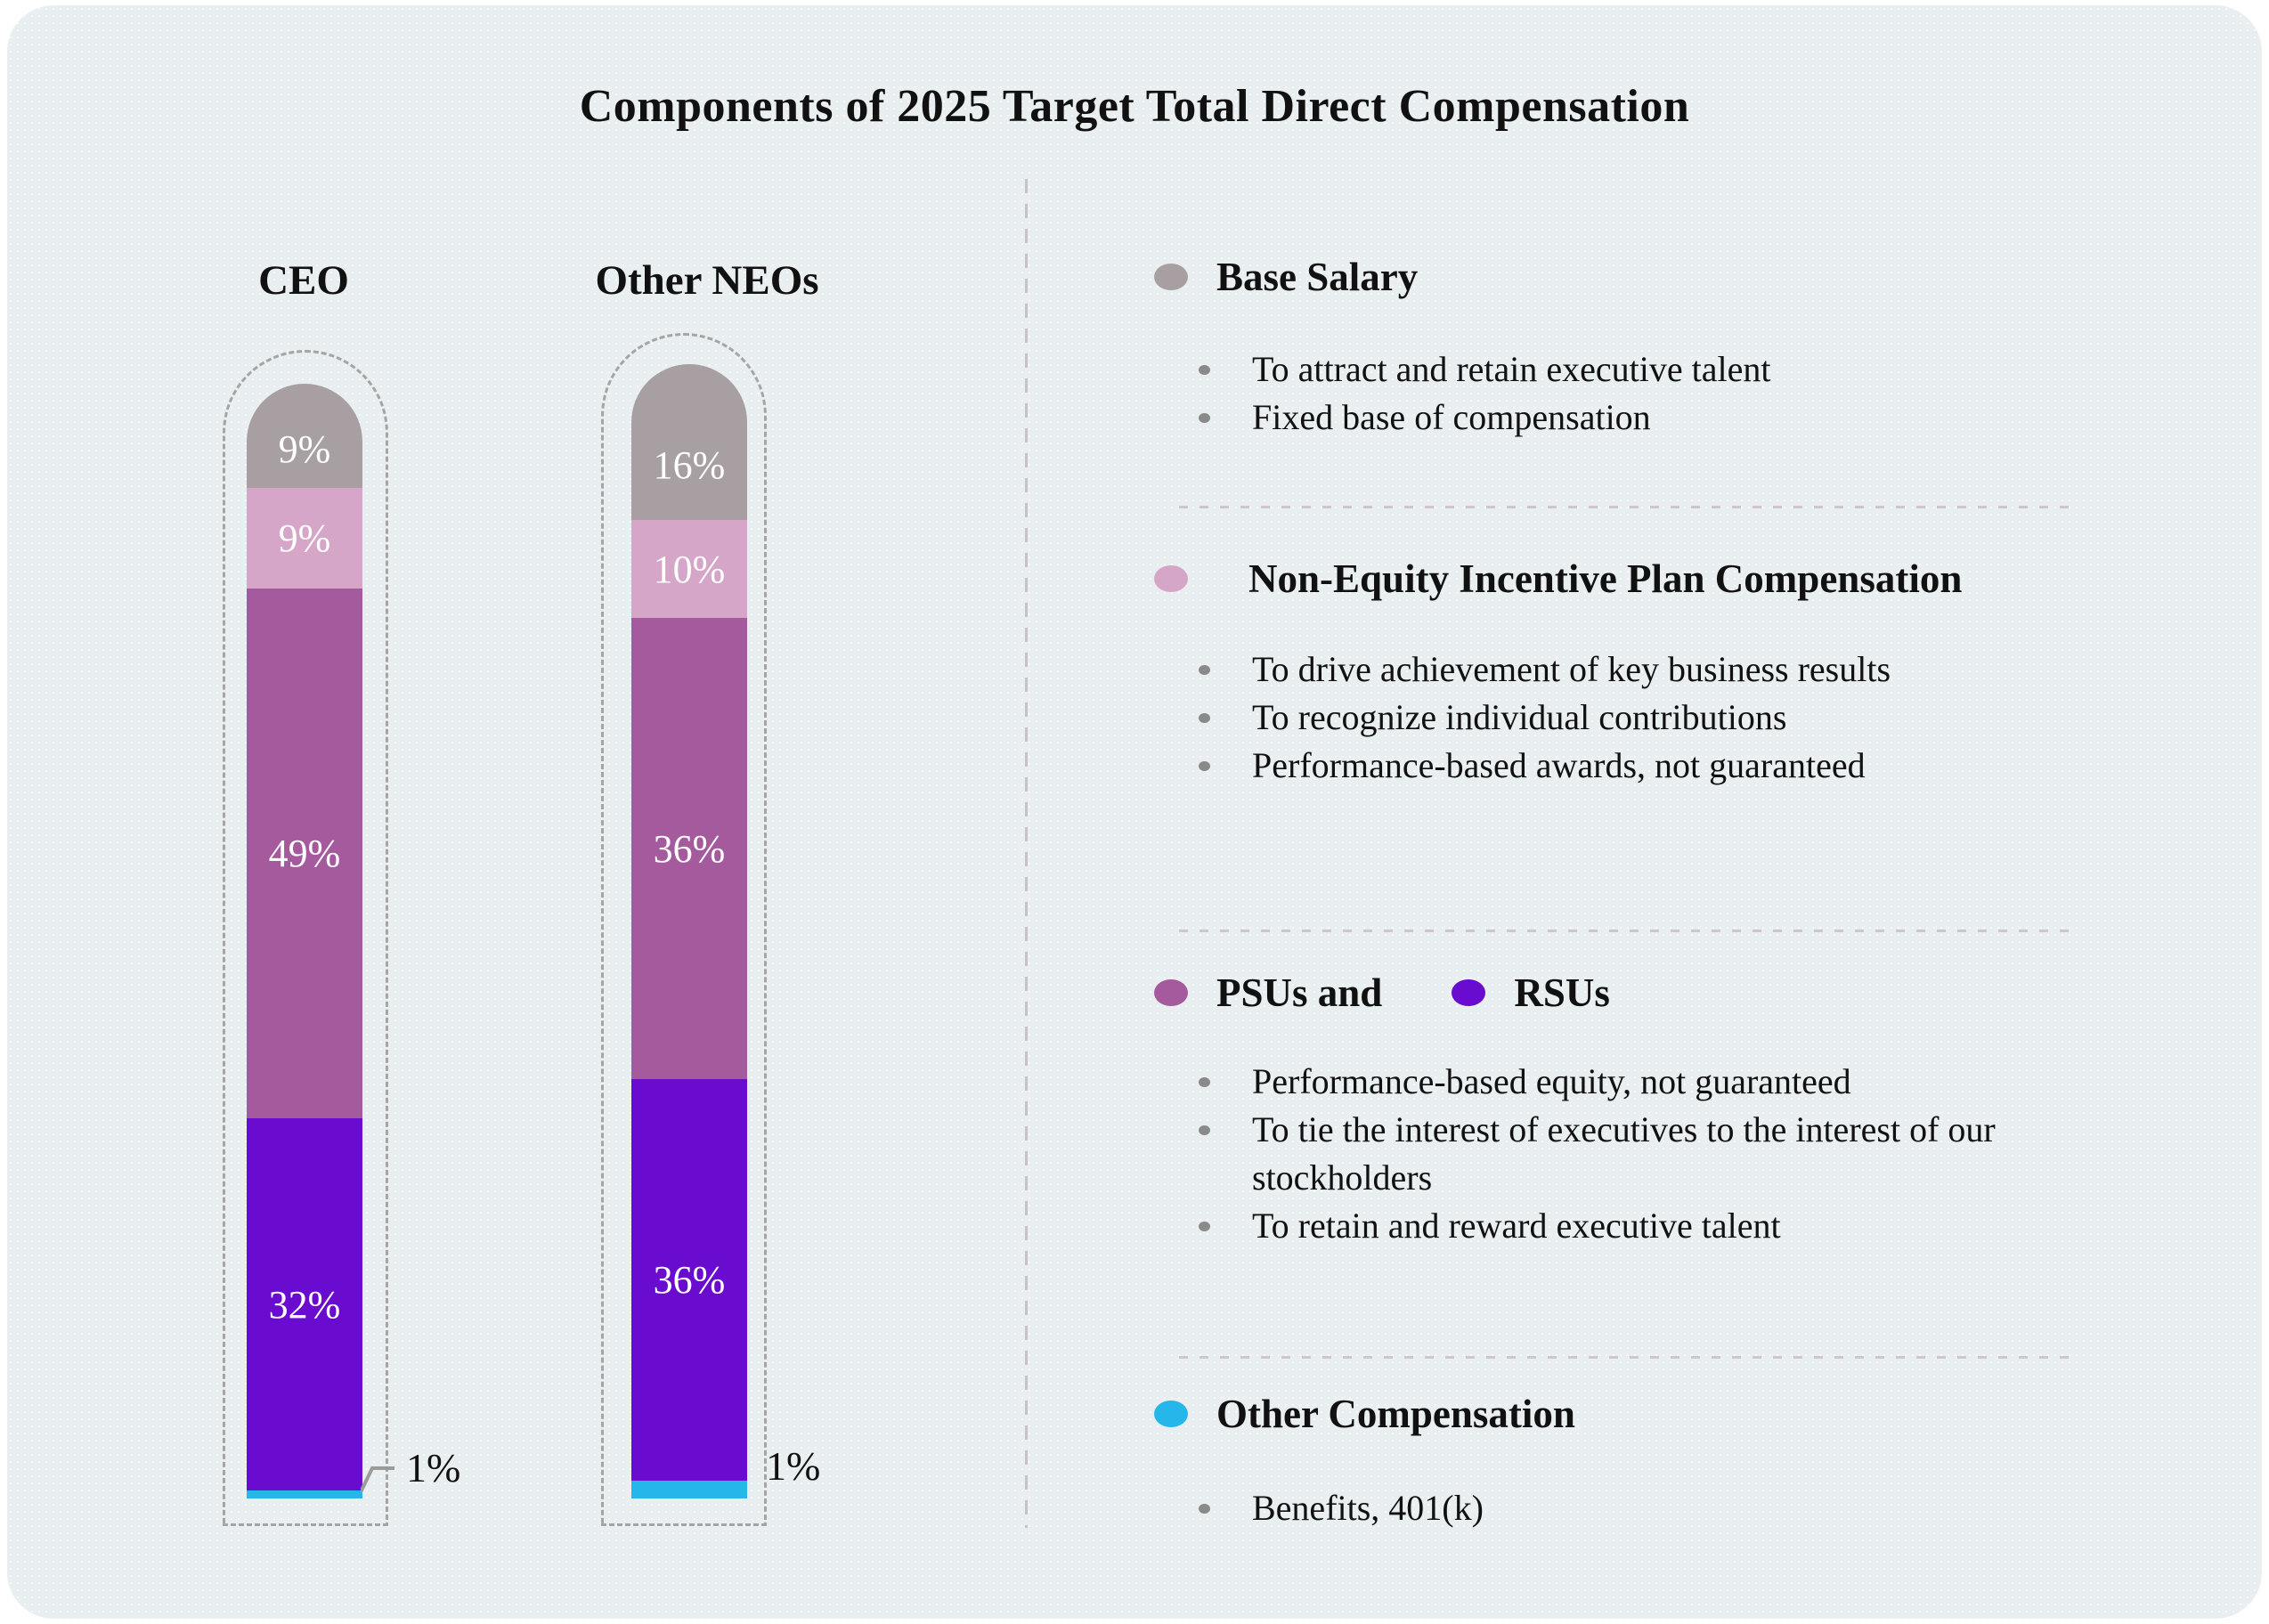 The image size is (2269, 1624). What do you see at coordinates (1666, 766) in the screenshot?
I see `list-item: Performance-based awards, not guaranteed` at bounding box center [1666, 766].